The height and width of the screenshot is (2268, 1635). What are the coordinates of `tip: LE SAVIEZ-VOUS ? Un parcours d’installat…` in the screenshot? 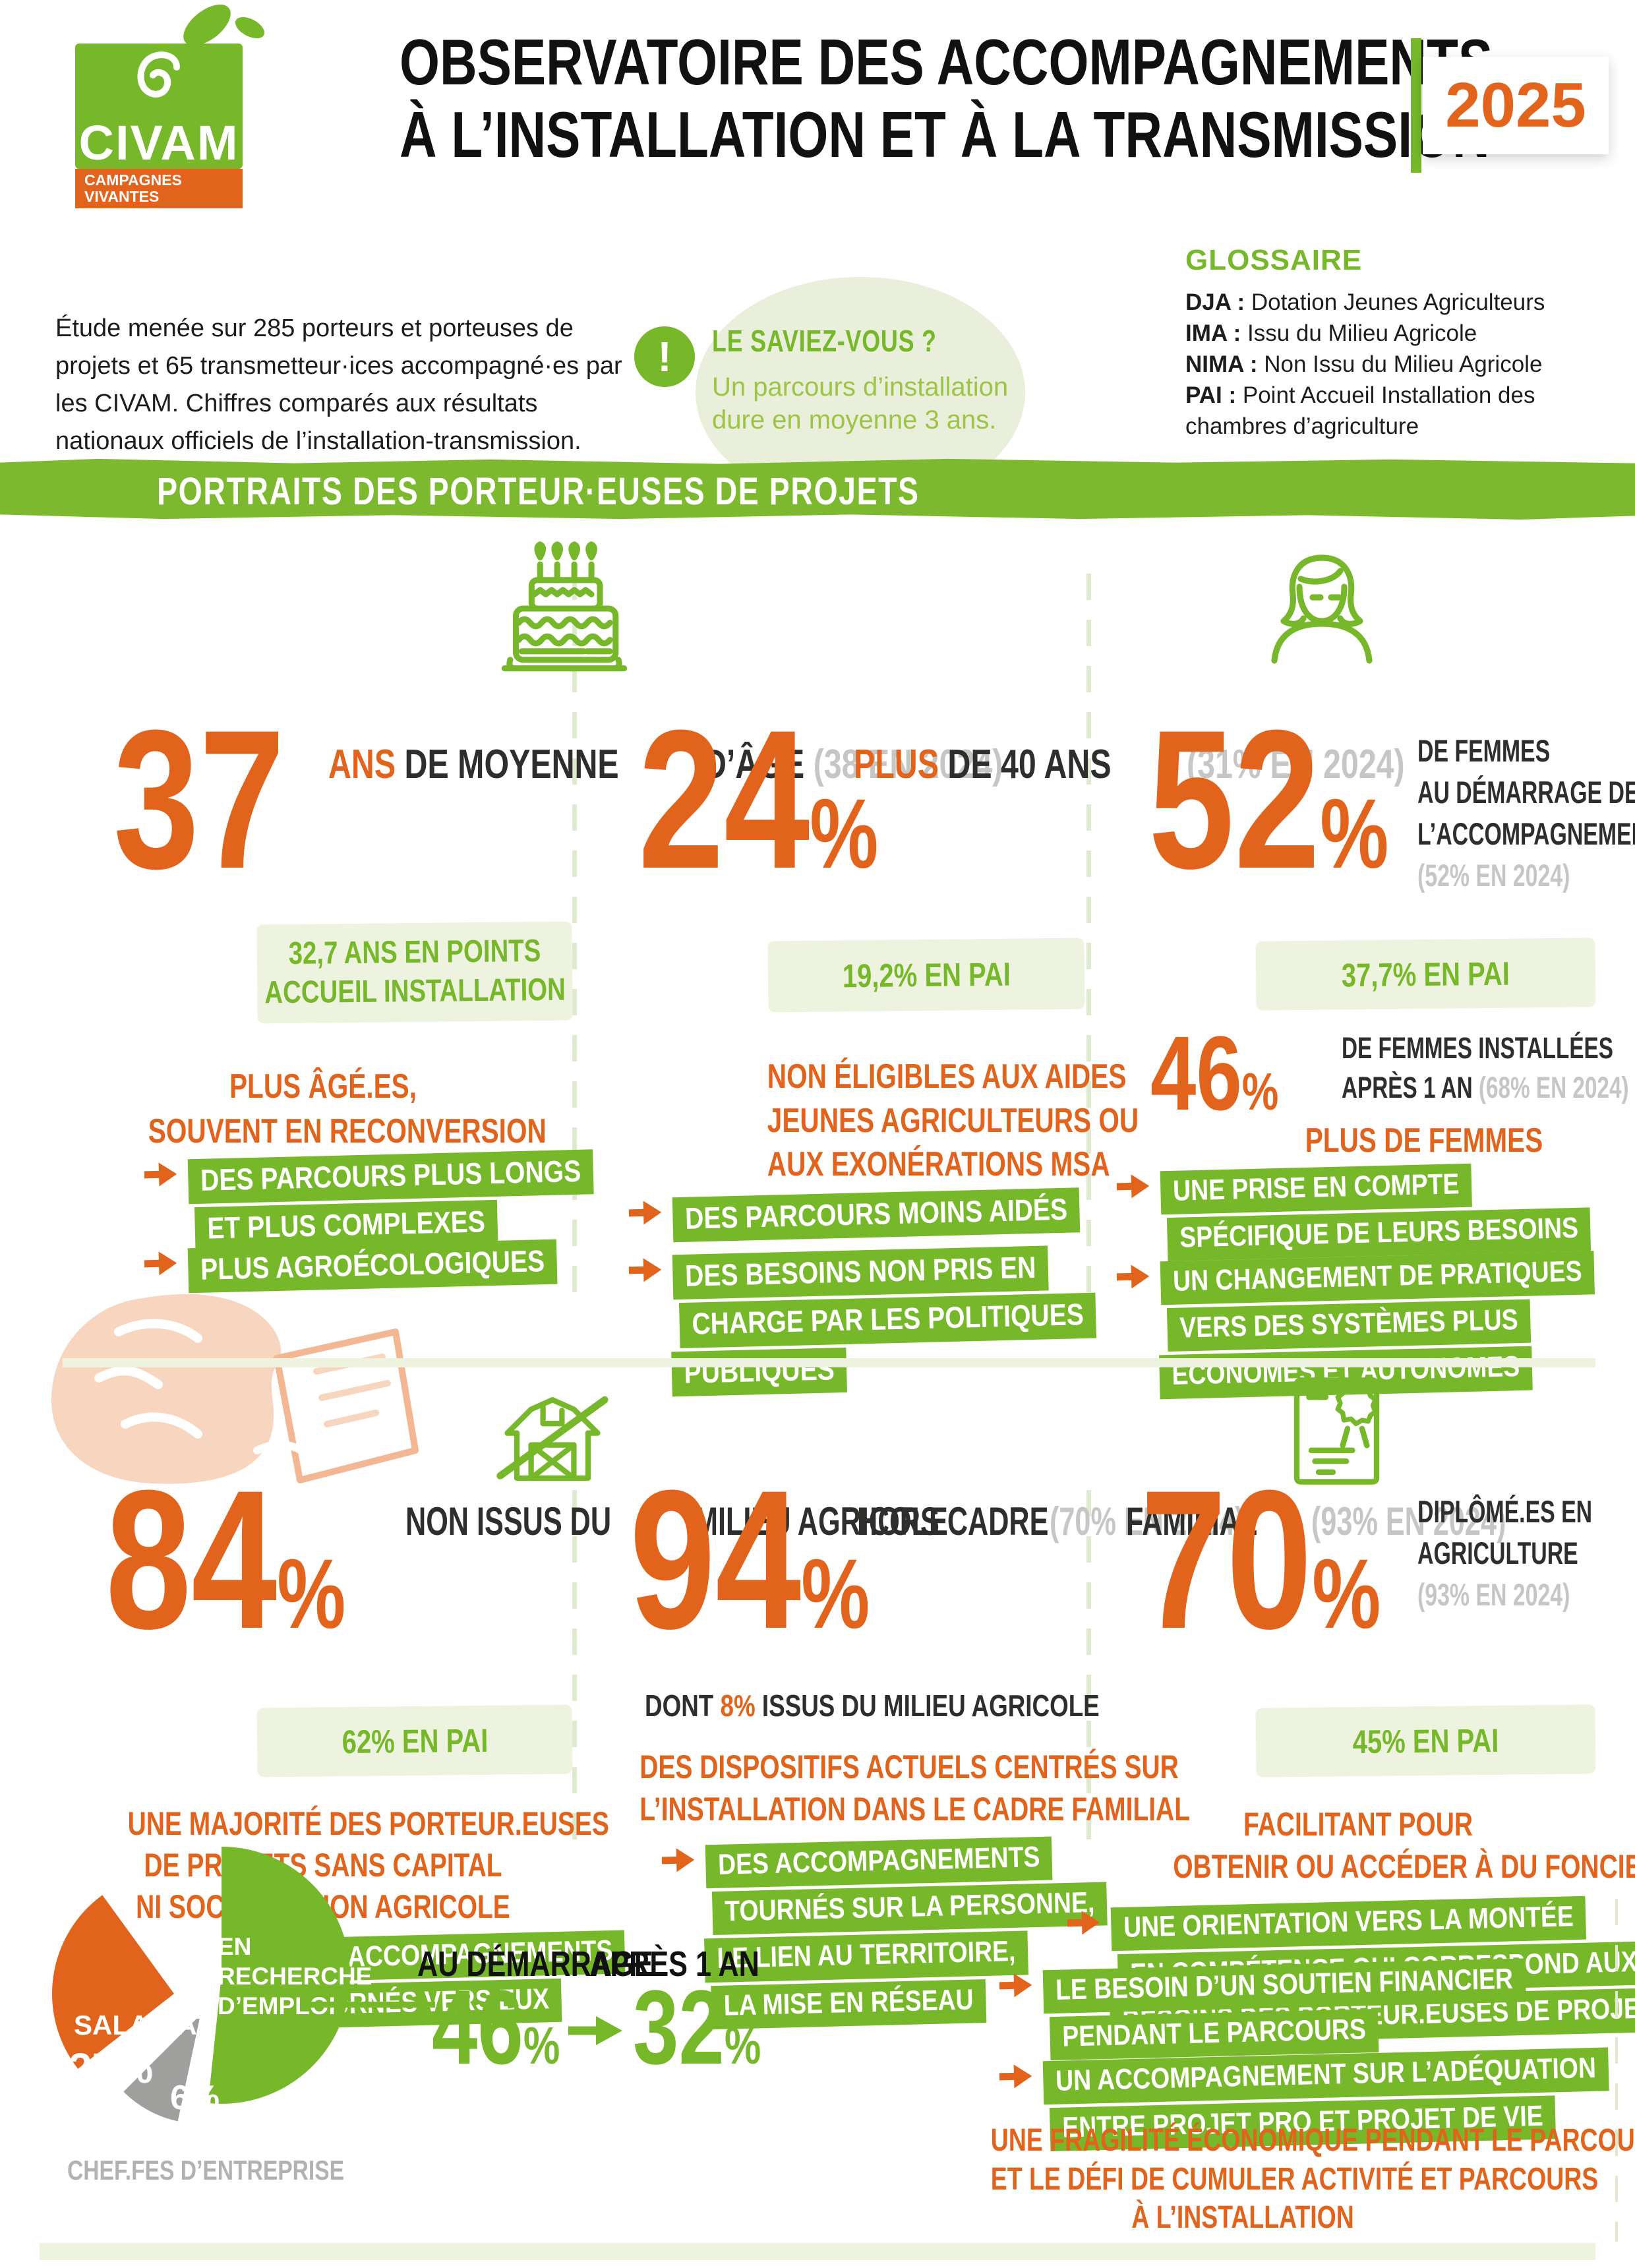 It's located at (860, 379).